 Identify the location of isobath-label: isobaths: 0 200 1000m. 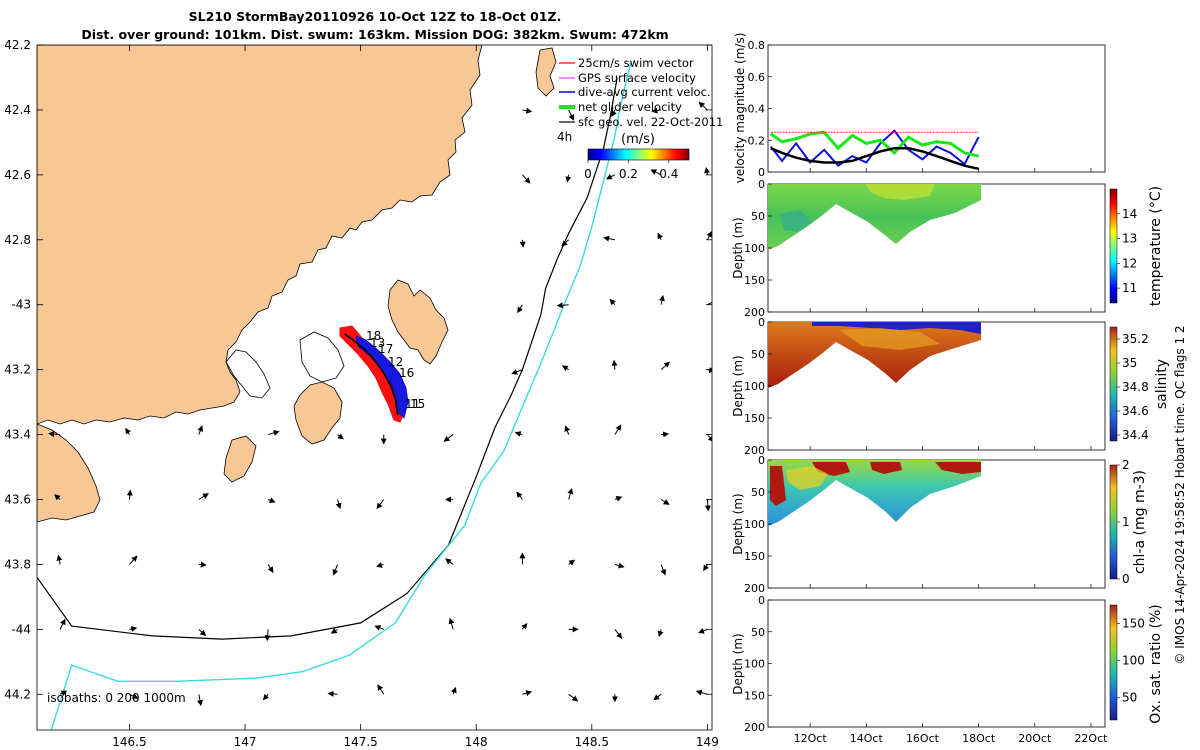
(116, 698).